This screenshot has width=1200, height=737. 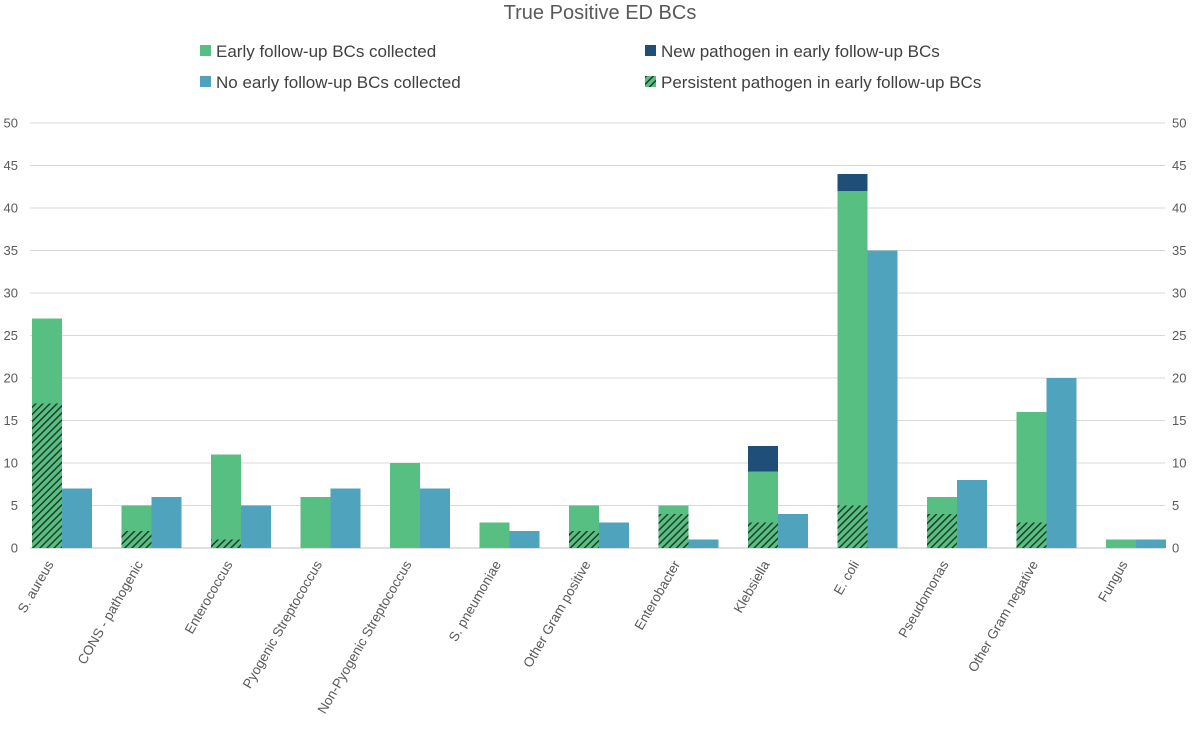 I want to click on x-tick-label: Non-Pyogenic Streptococcus, so click(x=365, y=637).